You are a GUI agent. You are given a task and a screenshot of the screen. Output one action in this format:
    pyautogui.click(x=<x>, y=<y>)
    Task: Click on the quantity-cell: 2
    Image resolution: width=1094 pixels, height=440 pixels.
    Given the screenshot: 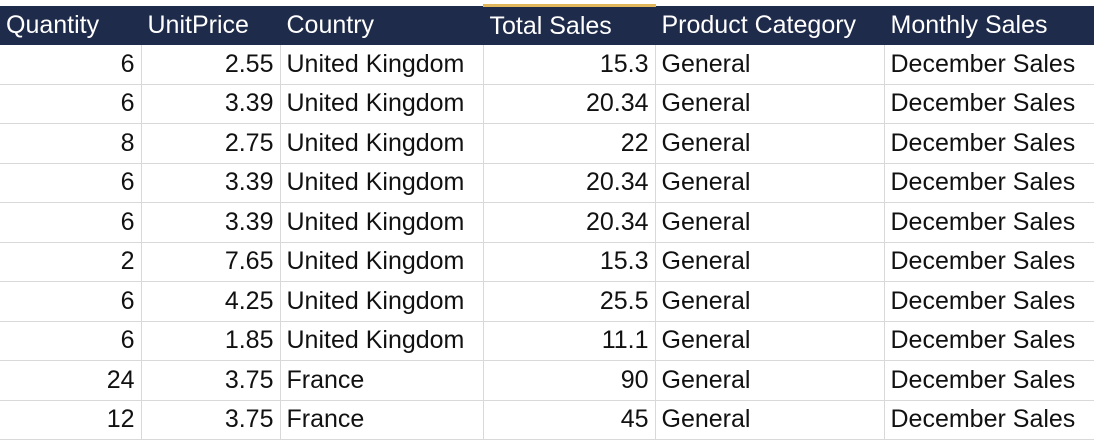 What is the action you would take?
    pyautogui.click(x=71, y=262)
    